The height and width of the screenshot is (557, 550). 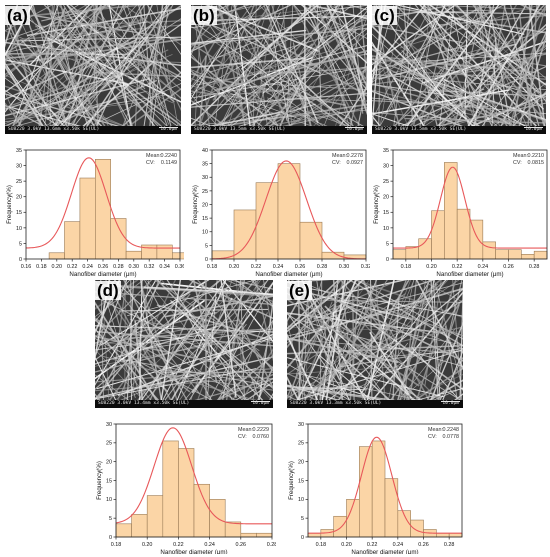 What do you see at coordinates (102, 203) in the screenshot?
I see `fit-curve` at bounding box center [102, 203].